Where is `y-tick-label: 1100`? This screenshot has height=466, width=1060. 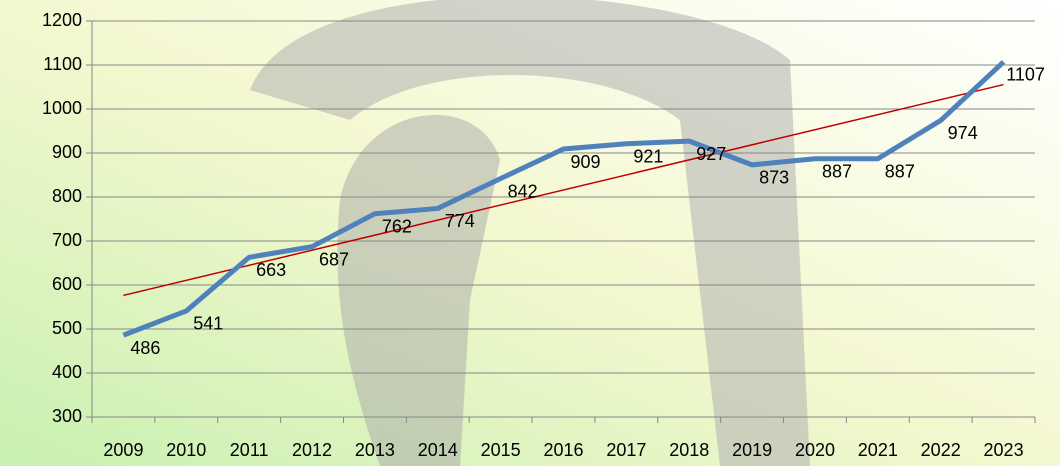 y-tick-label: 1100 is located at coordinates (62, 64).